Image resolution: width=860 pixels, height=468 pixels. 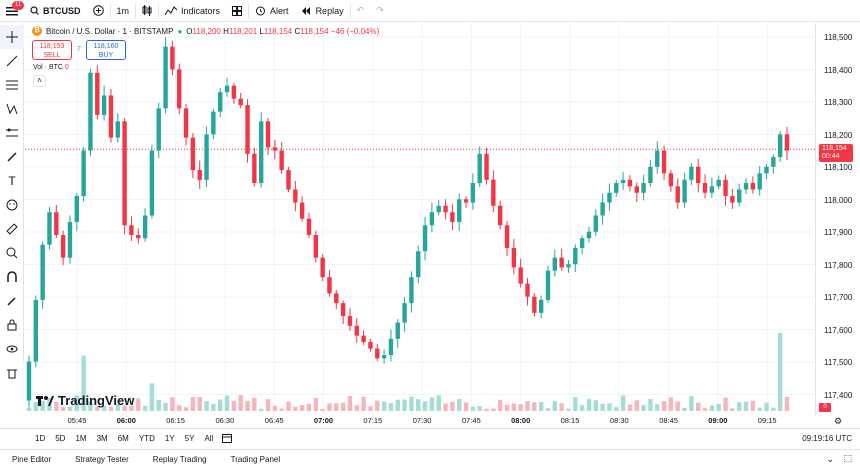 What do you see at coordinates (123, 438) in the screenshot?
I see `range-6m: 6M` at bounding box center [123, 438].